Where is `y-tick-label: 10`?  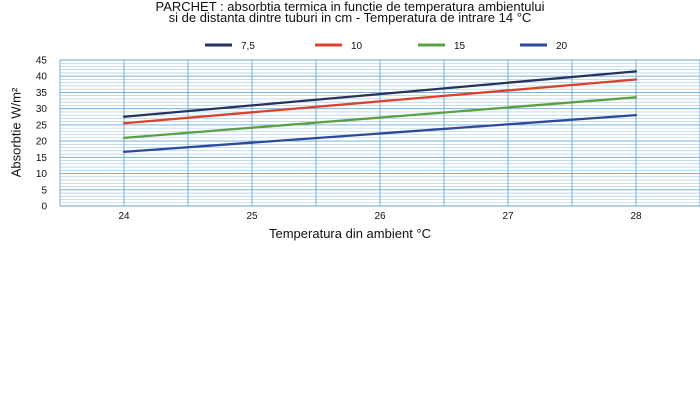
y-tick-label: 10 is located at coordinates (42, 174).